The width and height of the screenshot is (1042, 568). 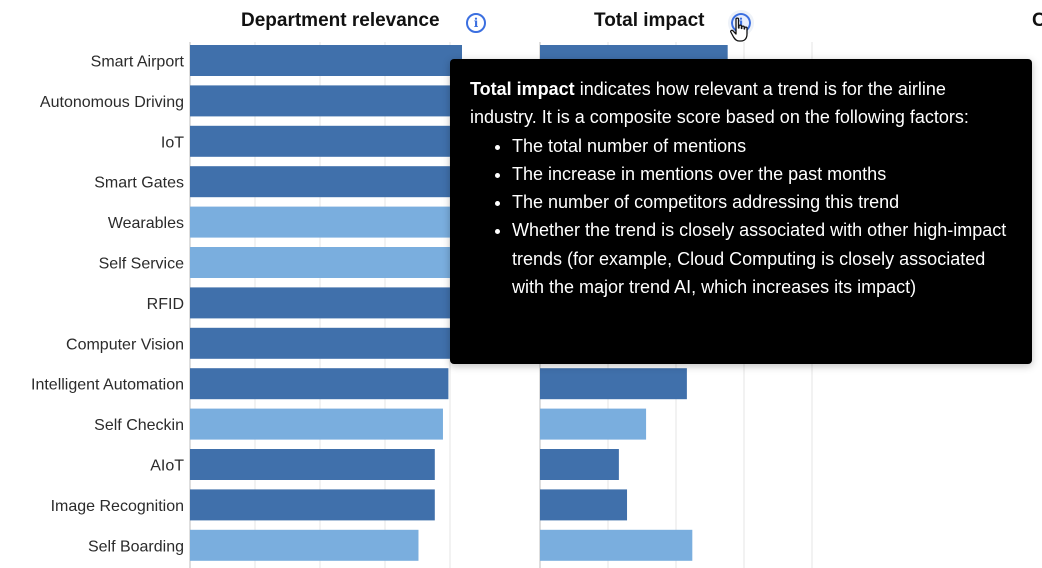 I want to click on total-impact-info-icon: i, so click(x=741, y=23).